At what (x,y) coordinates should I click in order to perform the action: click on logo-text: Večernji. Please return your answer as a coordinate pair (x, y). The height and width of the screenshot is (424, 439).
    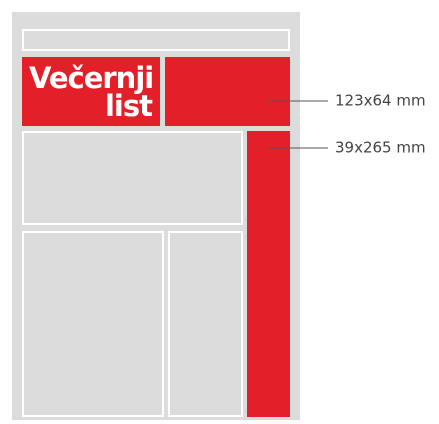
    Looking at the image, I should click on (91, 78).